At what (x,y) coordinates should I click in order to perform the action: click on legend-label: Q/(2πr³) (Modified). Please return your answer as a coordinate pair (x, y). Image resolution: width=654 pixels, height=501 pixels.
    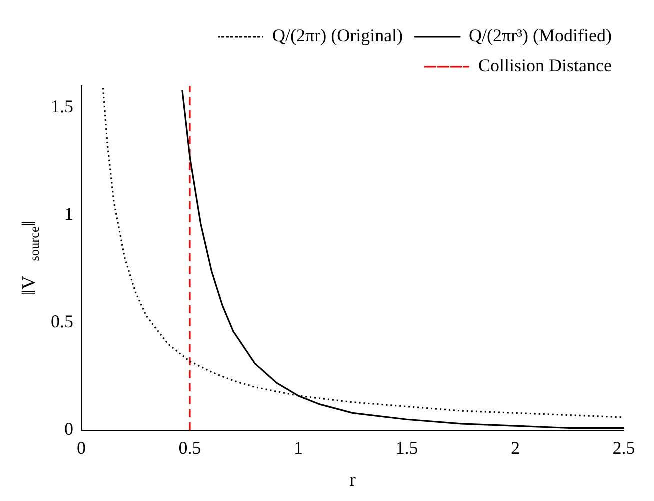
    Looking at the image, I should click on (540, 36).